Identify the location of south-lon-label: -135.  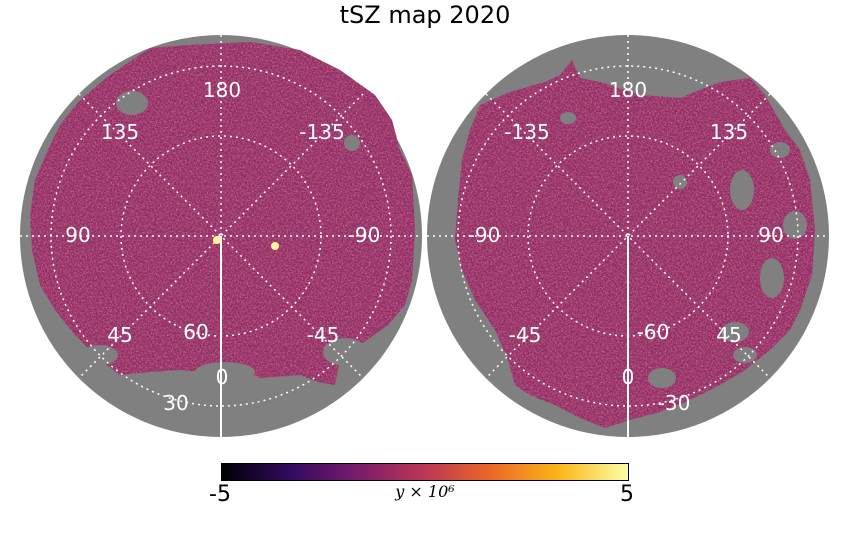
(526, 132).